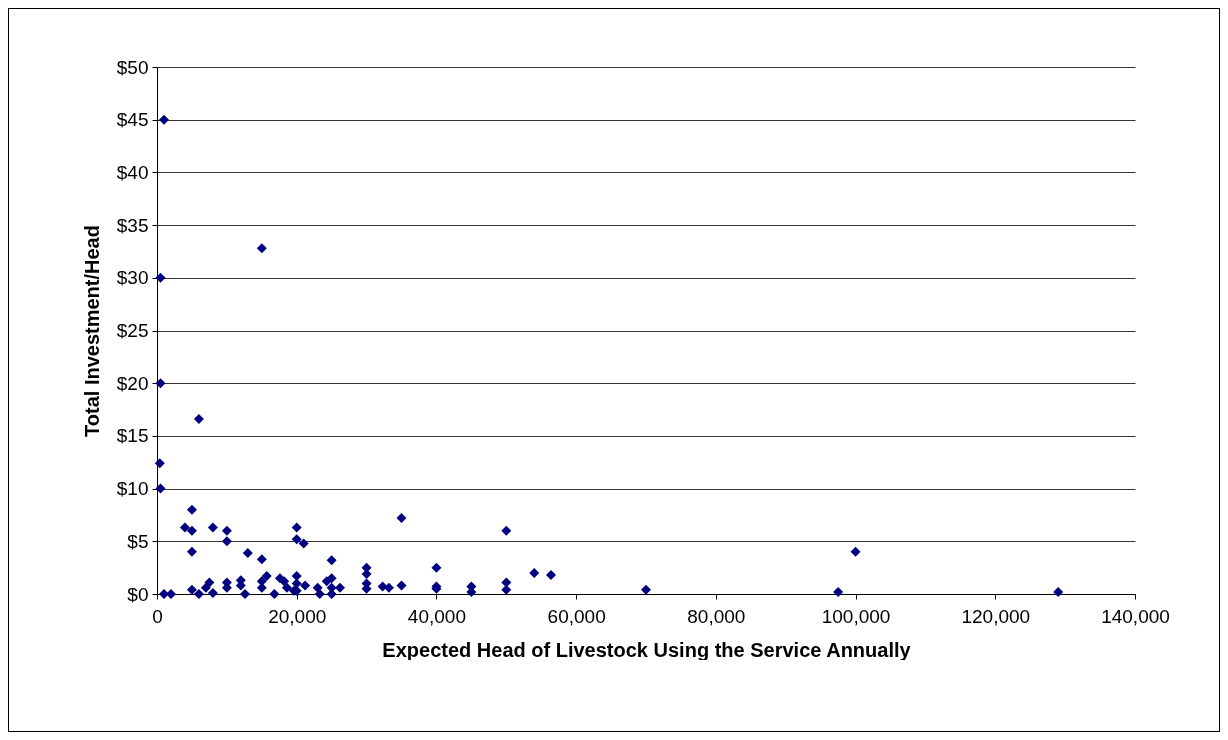  I want to click on y-tick-label: $45, so click(132, 120).